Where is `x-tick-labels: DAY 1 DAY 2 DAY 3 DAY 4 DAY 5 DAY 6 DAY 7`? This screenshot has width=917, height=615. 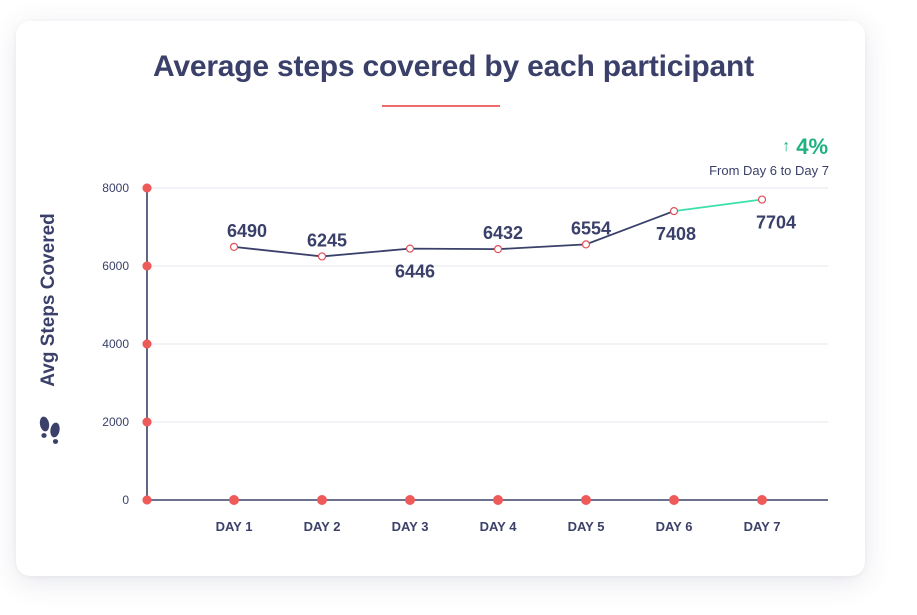 x-tick-labels: DAY 1 DAY 2 DAY 3 DAY 4 DAY 5 DAY 6 DAY 7 is located at coordinates (498, 526).